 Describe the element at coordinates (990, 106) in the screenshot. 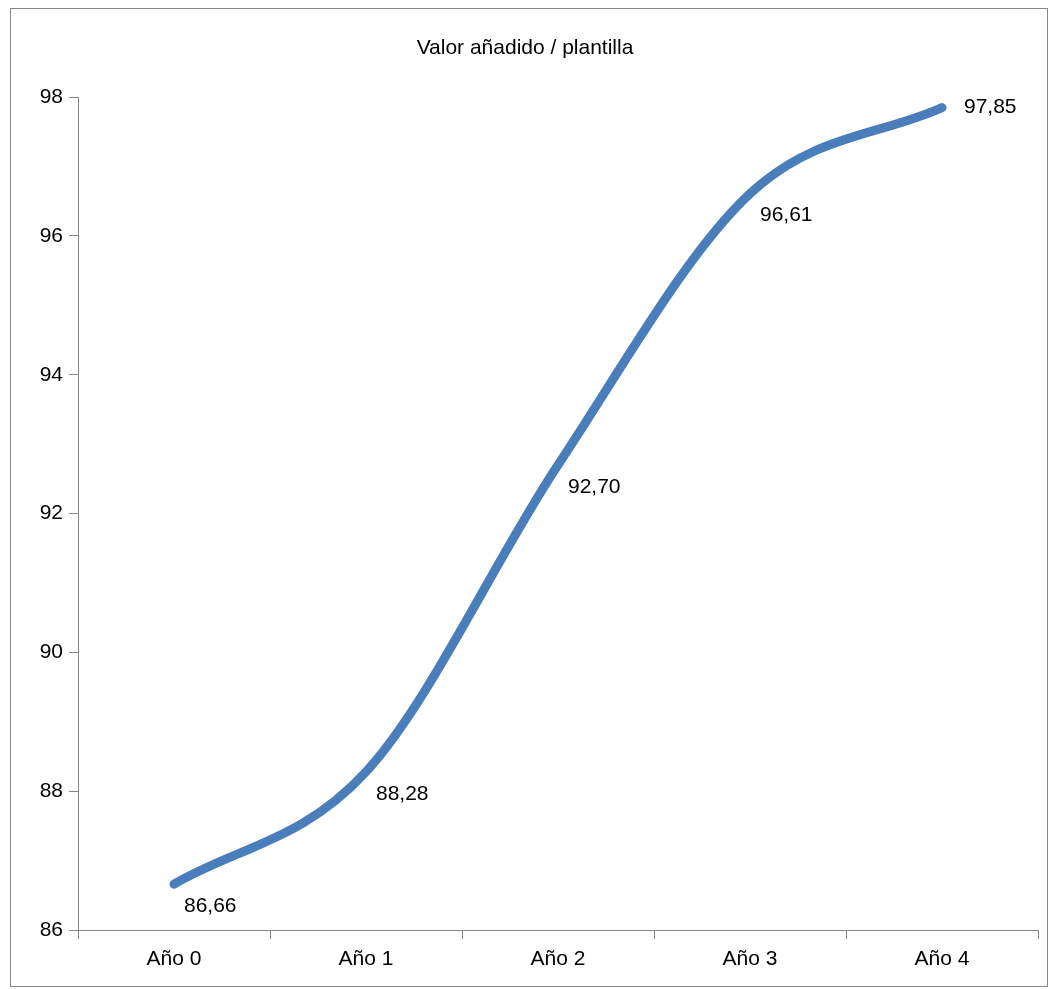

I see `data-label: 97,85` at that location.